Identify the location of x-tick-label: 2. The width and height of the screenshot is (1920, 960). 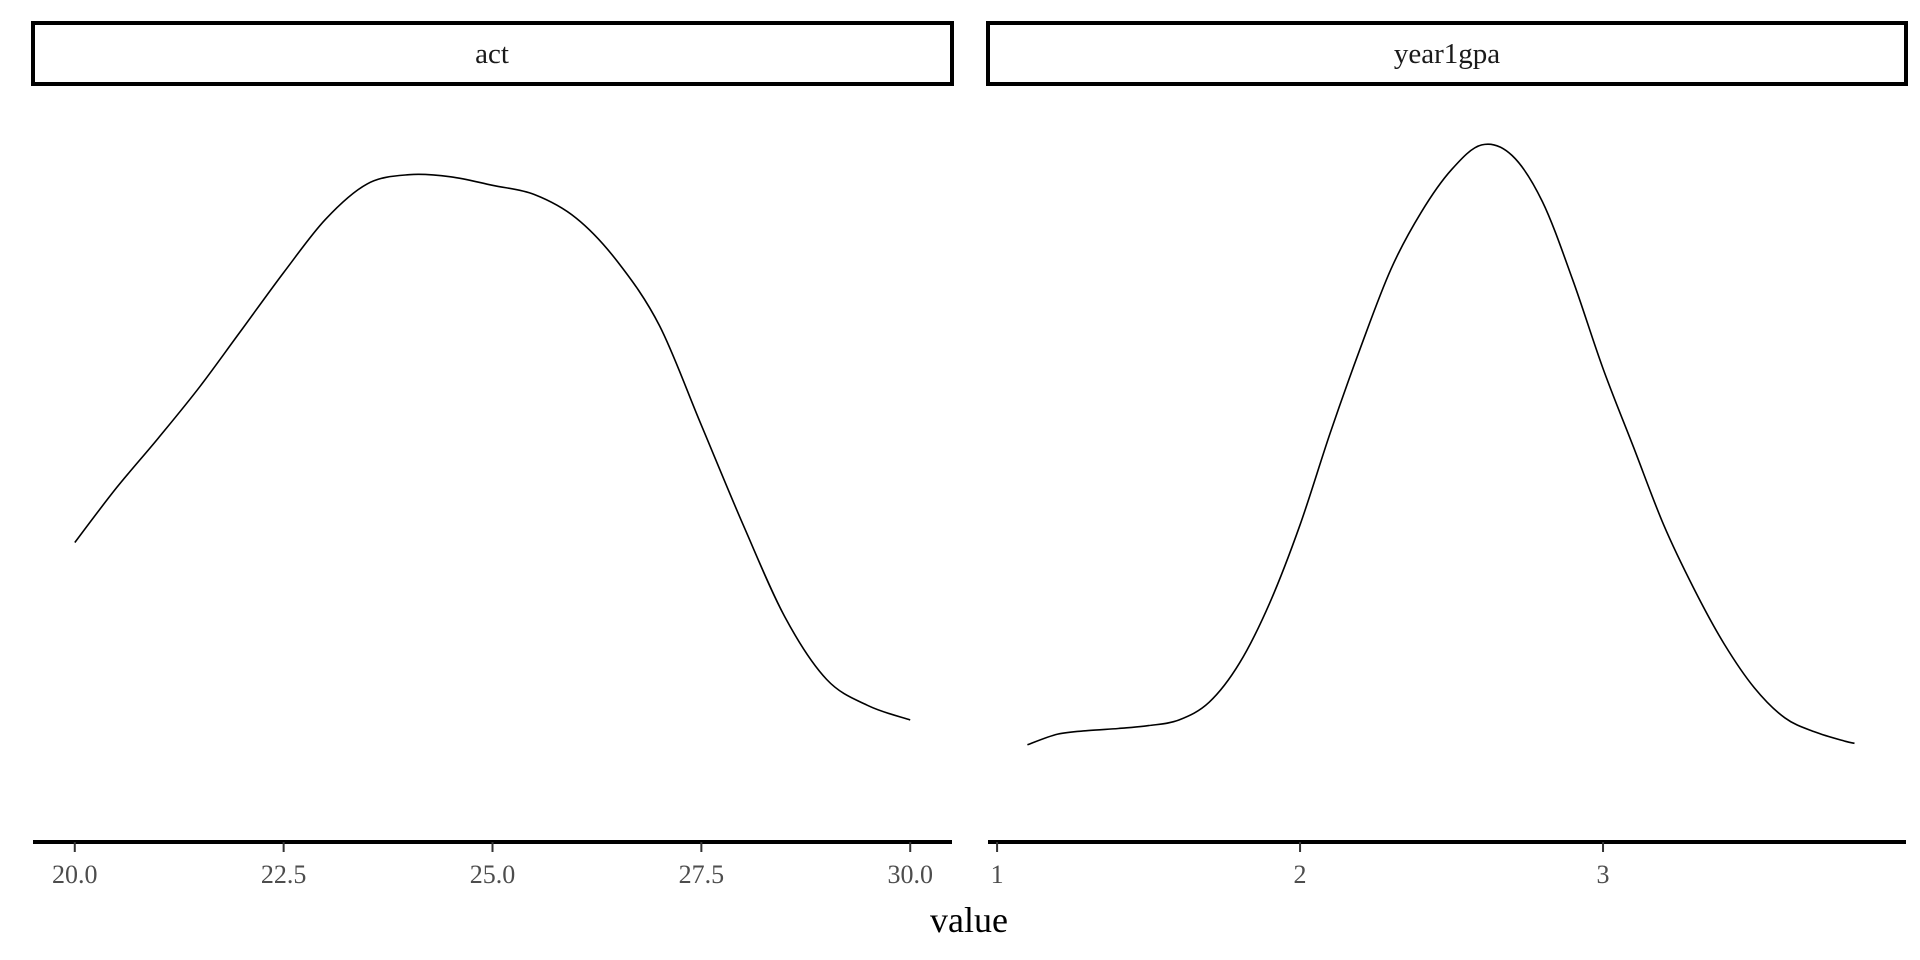
(1300, 874).